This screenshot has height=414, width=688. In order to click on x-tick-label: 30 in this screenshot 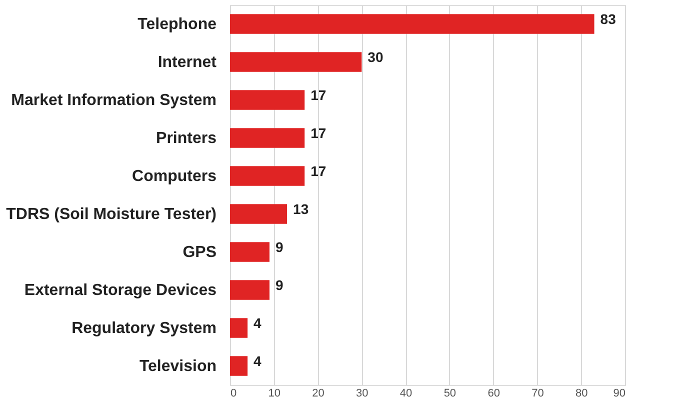, I will do `click(362, 394)`.